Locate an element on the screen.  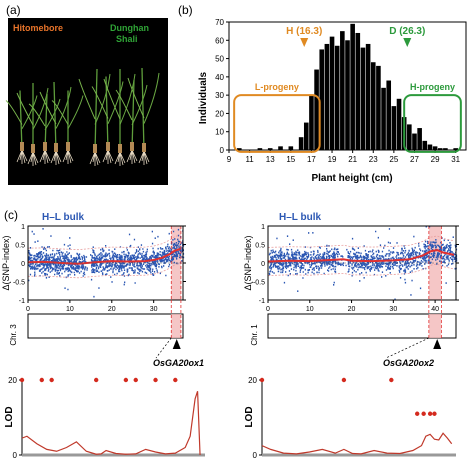
snp-points is located at coordinates (106, 263).